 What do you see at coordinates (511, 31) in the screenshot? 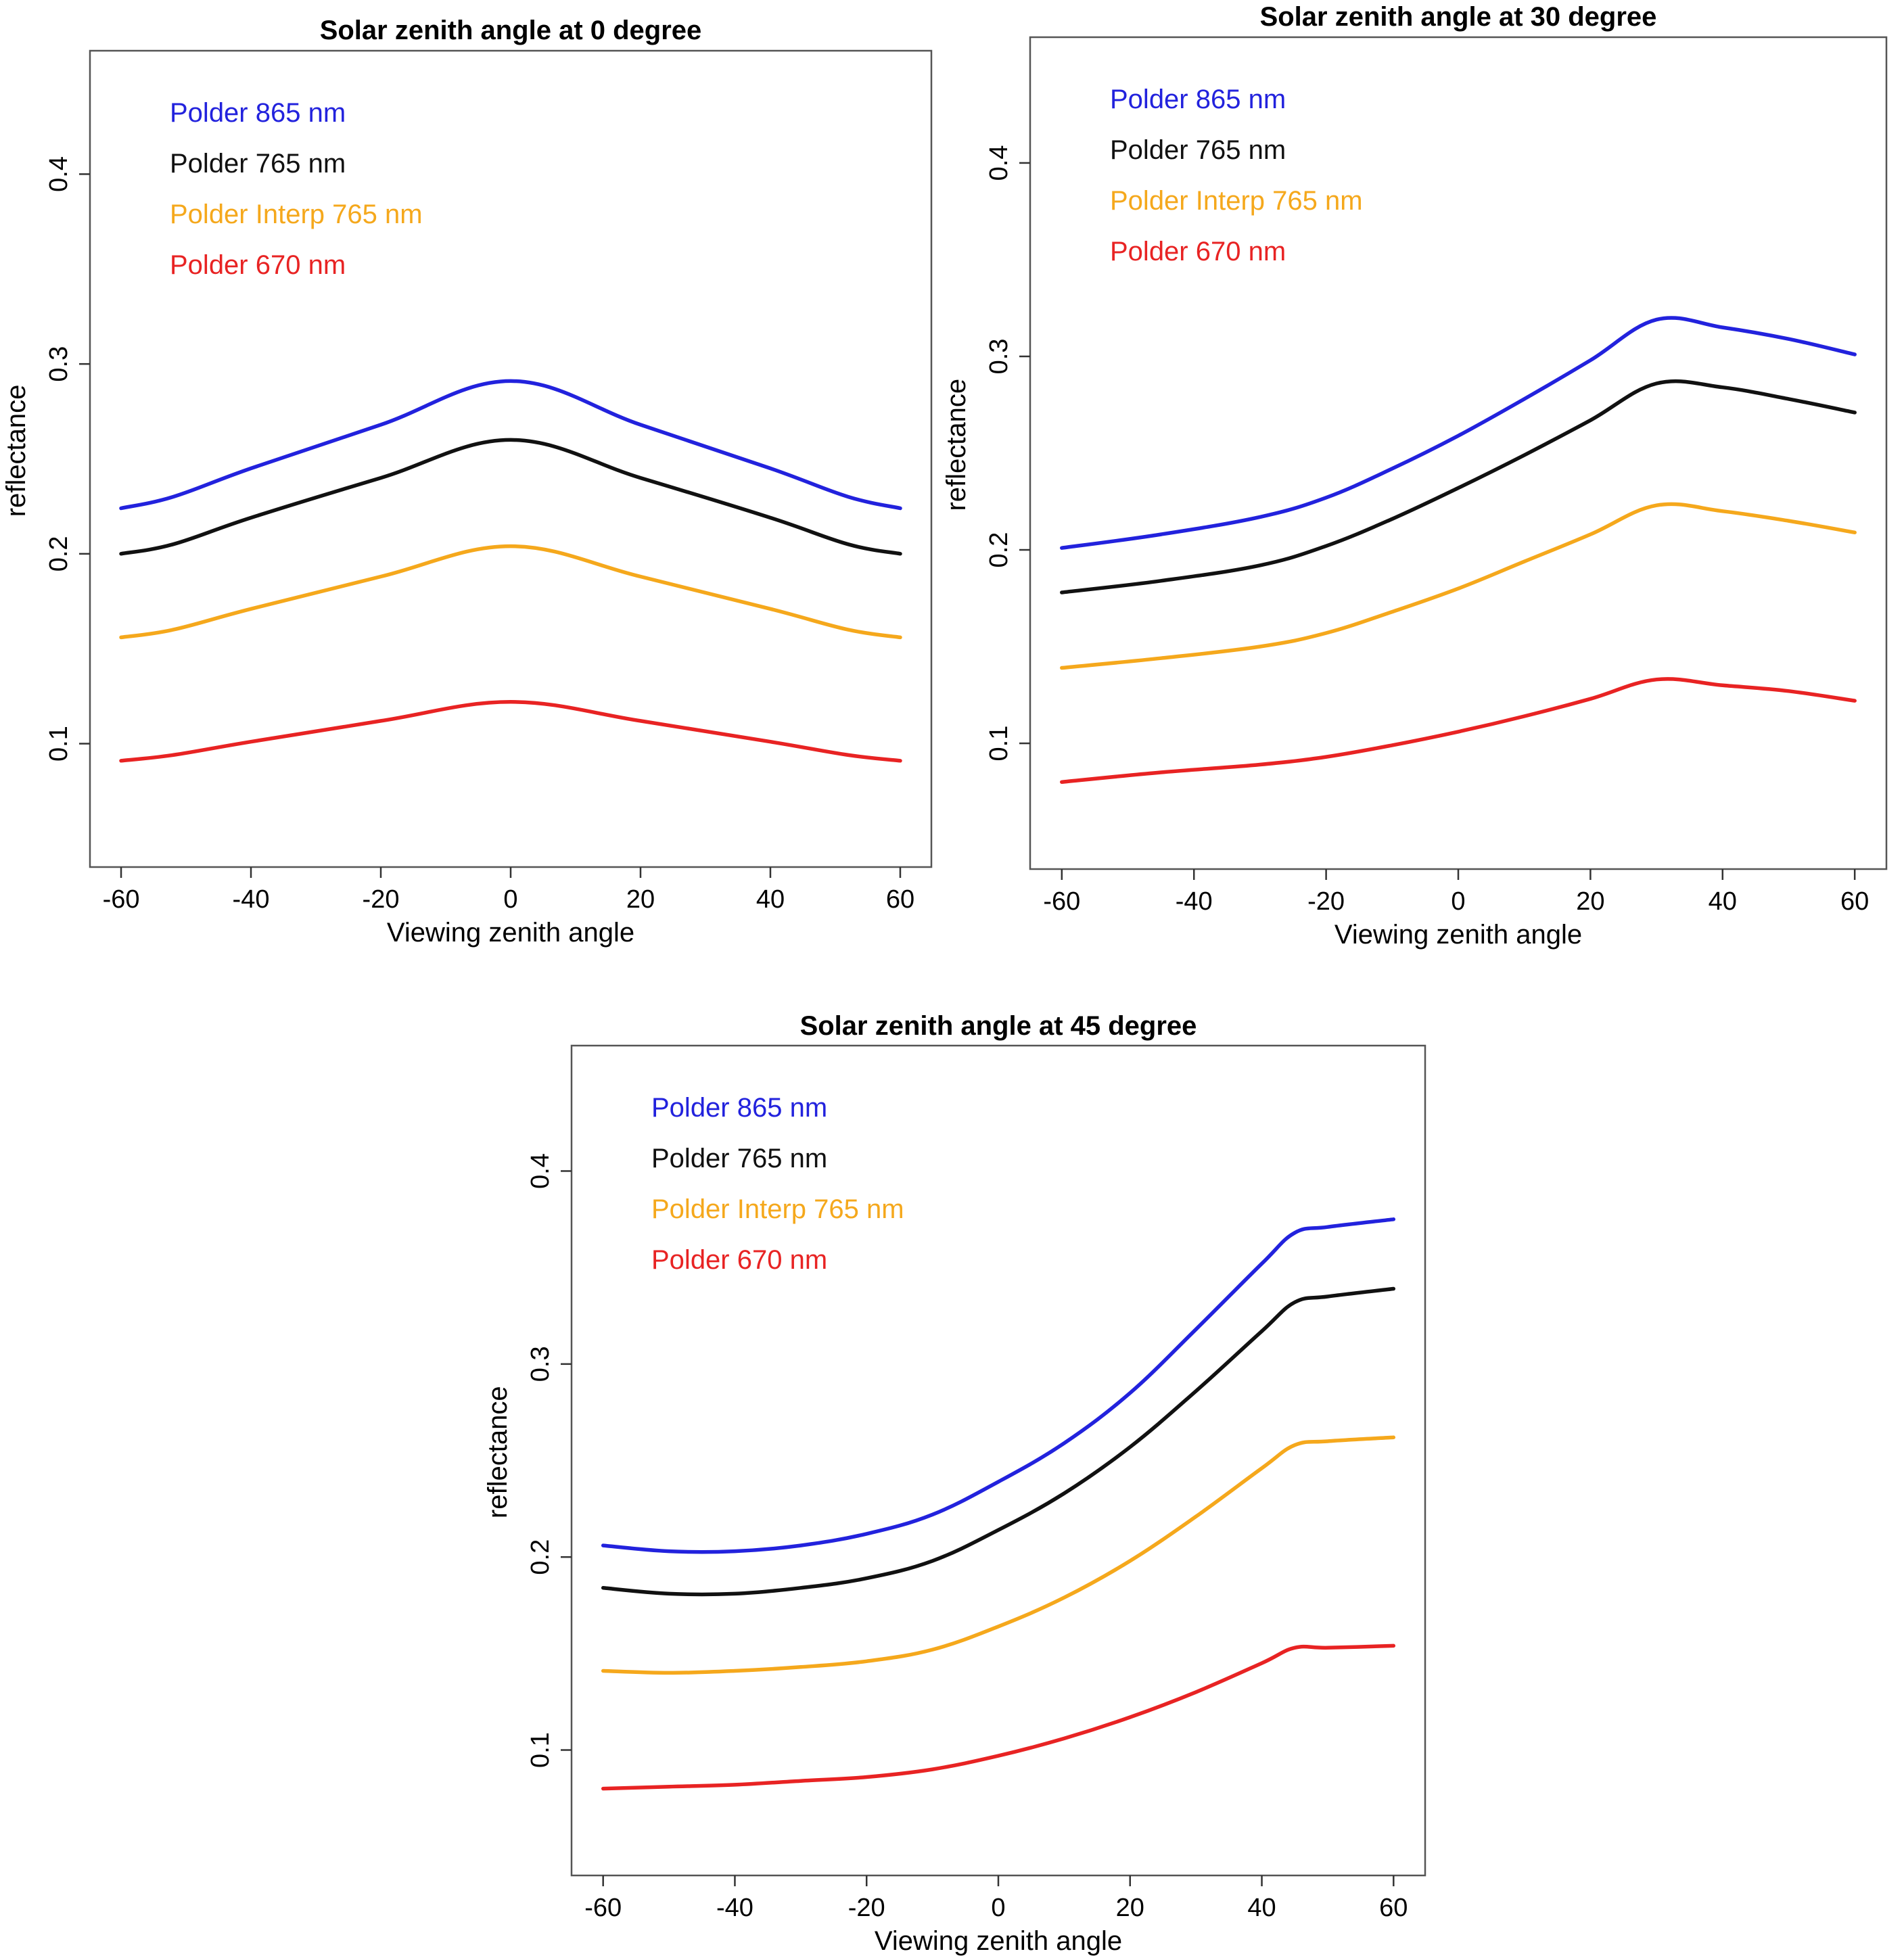
I see `chart-title: Solar zenith angle at 0 degree` at bounding box center [511, 31].